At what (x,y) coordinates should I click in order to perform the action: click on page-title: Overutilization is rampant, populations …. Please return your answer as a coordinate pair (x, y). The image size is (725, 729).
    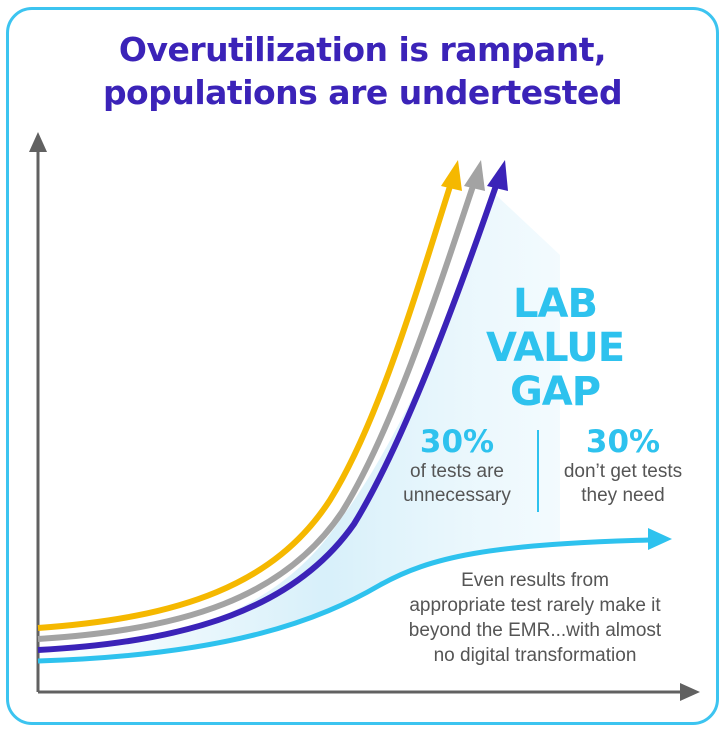
    Looking at the image, I should click on (362, 71).